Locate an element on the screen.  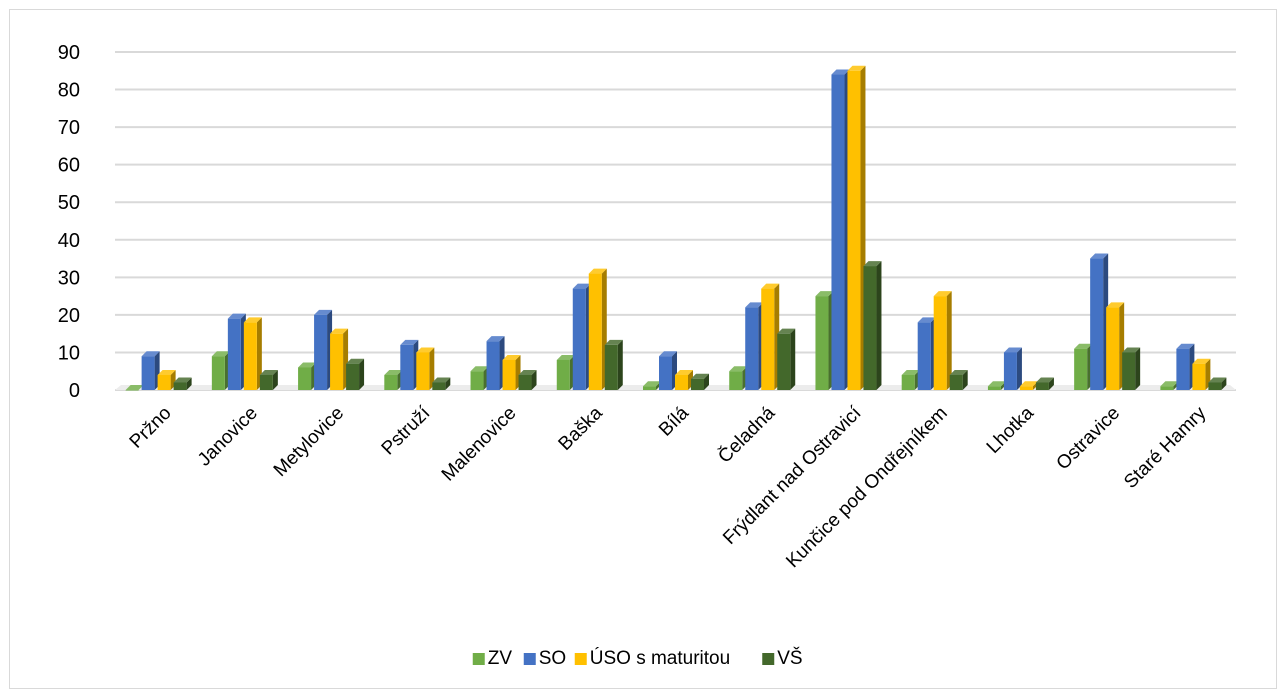
legend-item--so-s-maturitou: ÚSO s maturitou is located at coordinates (652, 658).